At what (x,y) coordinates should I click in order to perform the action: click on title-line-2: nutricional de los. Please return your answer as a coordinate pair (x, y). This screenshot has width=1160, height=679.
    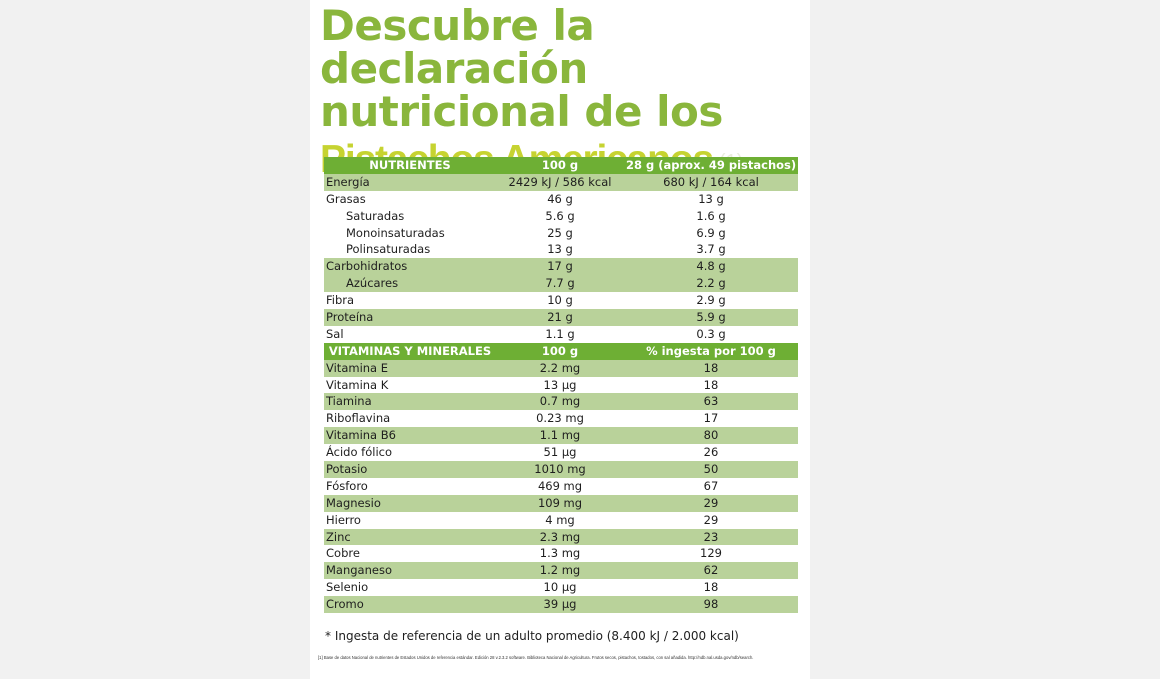
    Looking at the image, I should click on (521, 111).